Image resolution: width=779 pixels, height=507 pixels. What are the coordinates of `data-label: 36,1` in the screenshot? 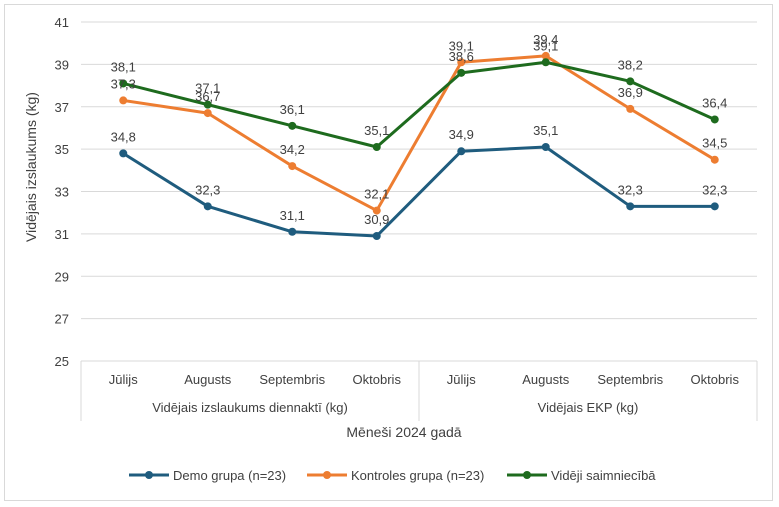 It's located at (292, 109).